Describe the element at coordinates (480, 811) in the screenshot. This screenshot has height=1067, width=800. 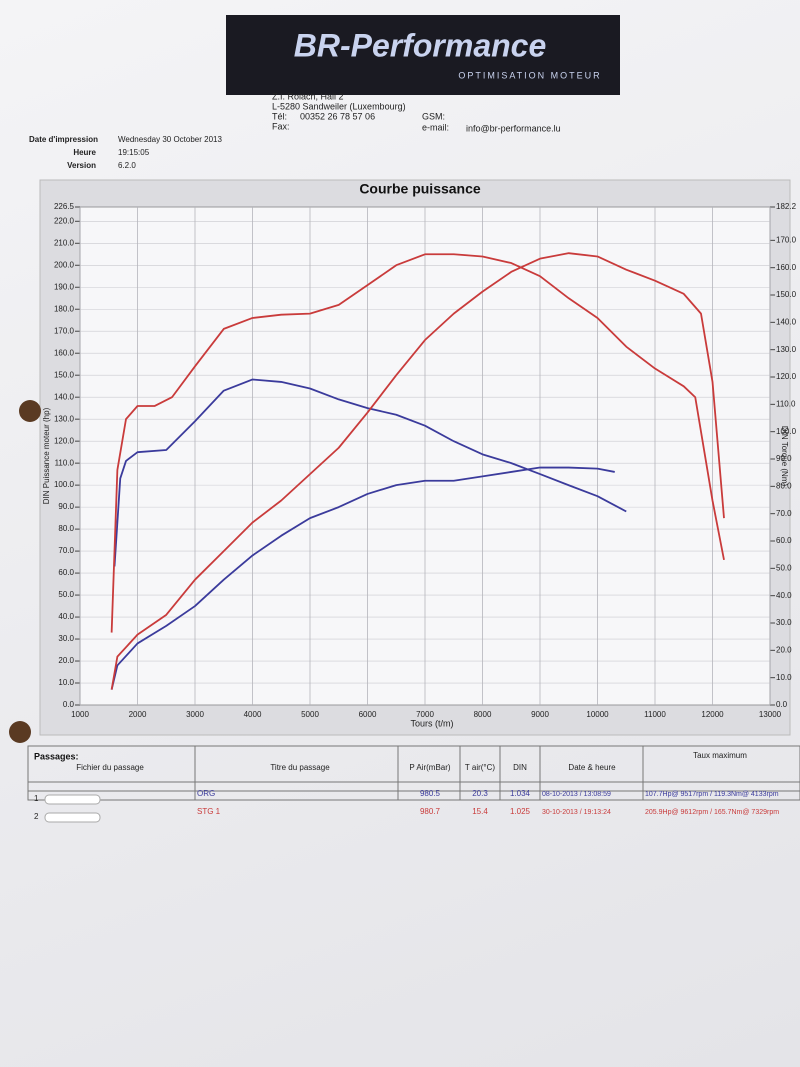
I see `table-cell: 15.4` at that location.